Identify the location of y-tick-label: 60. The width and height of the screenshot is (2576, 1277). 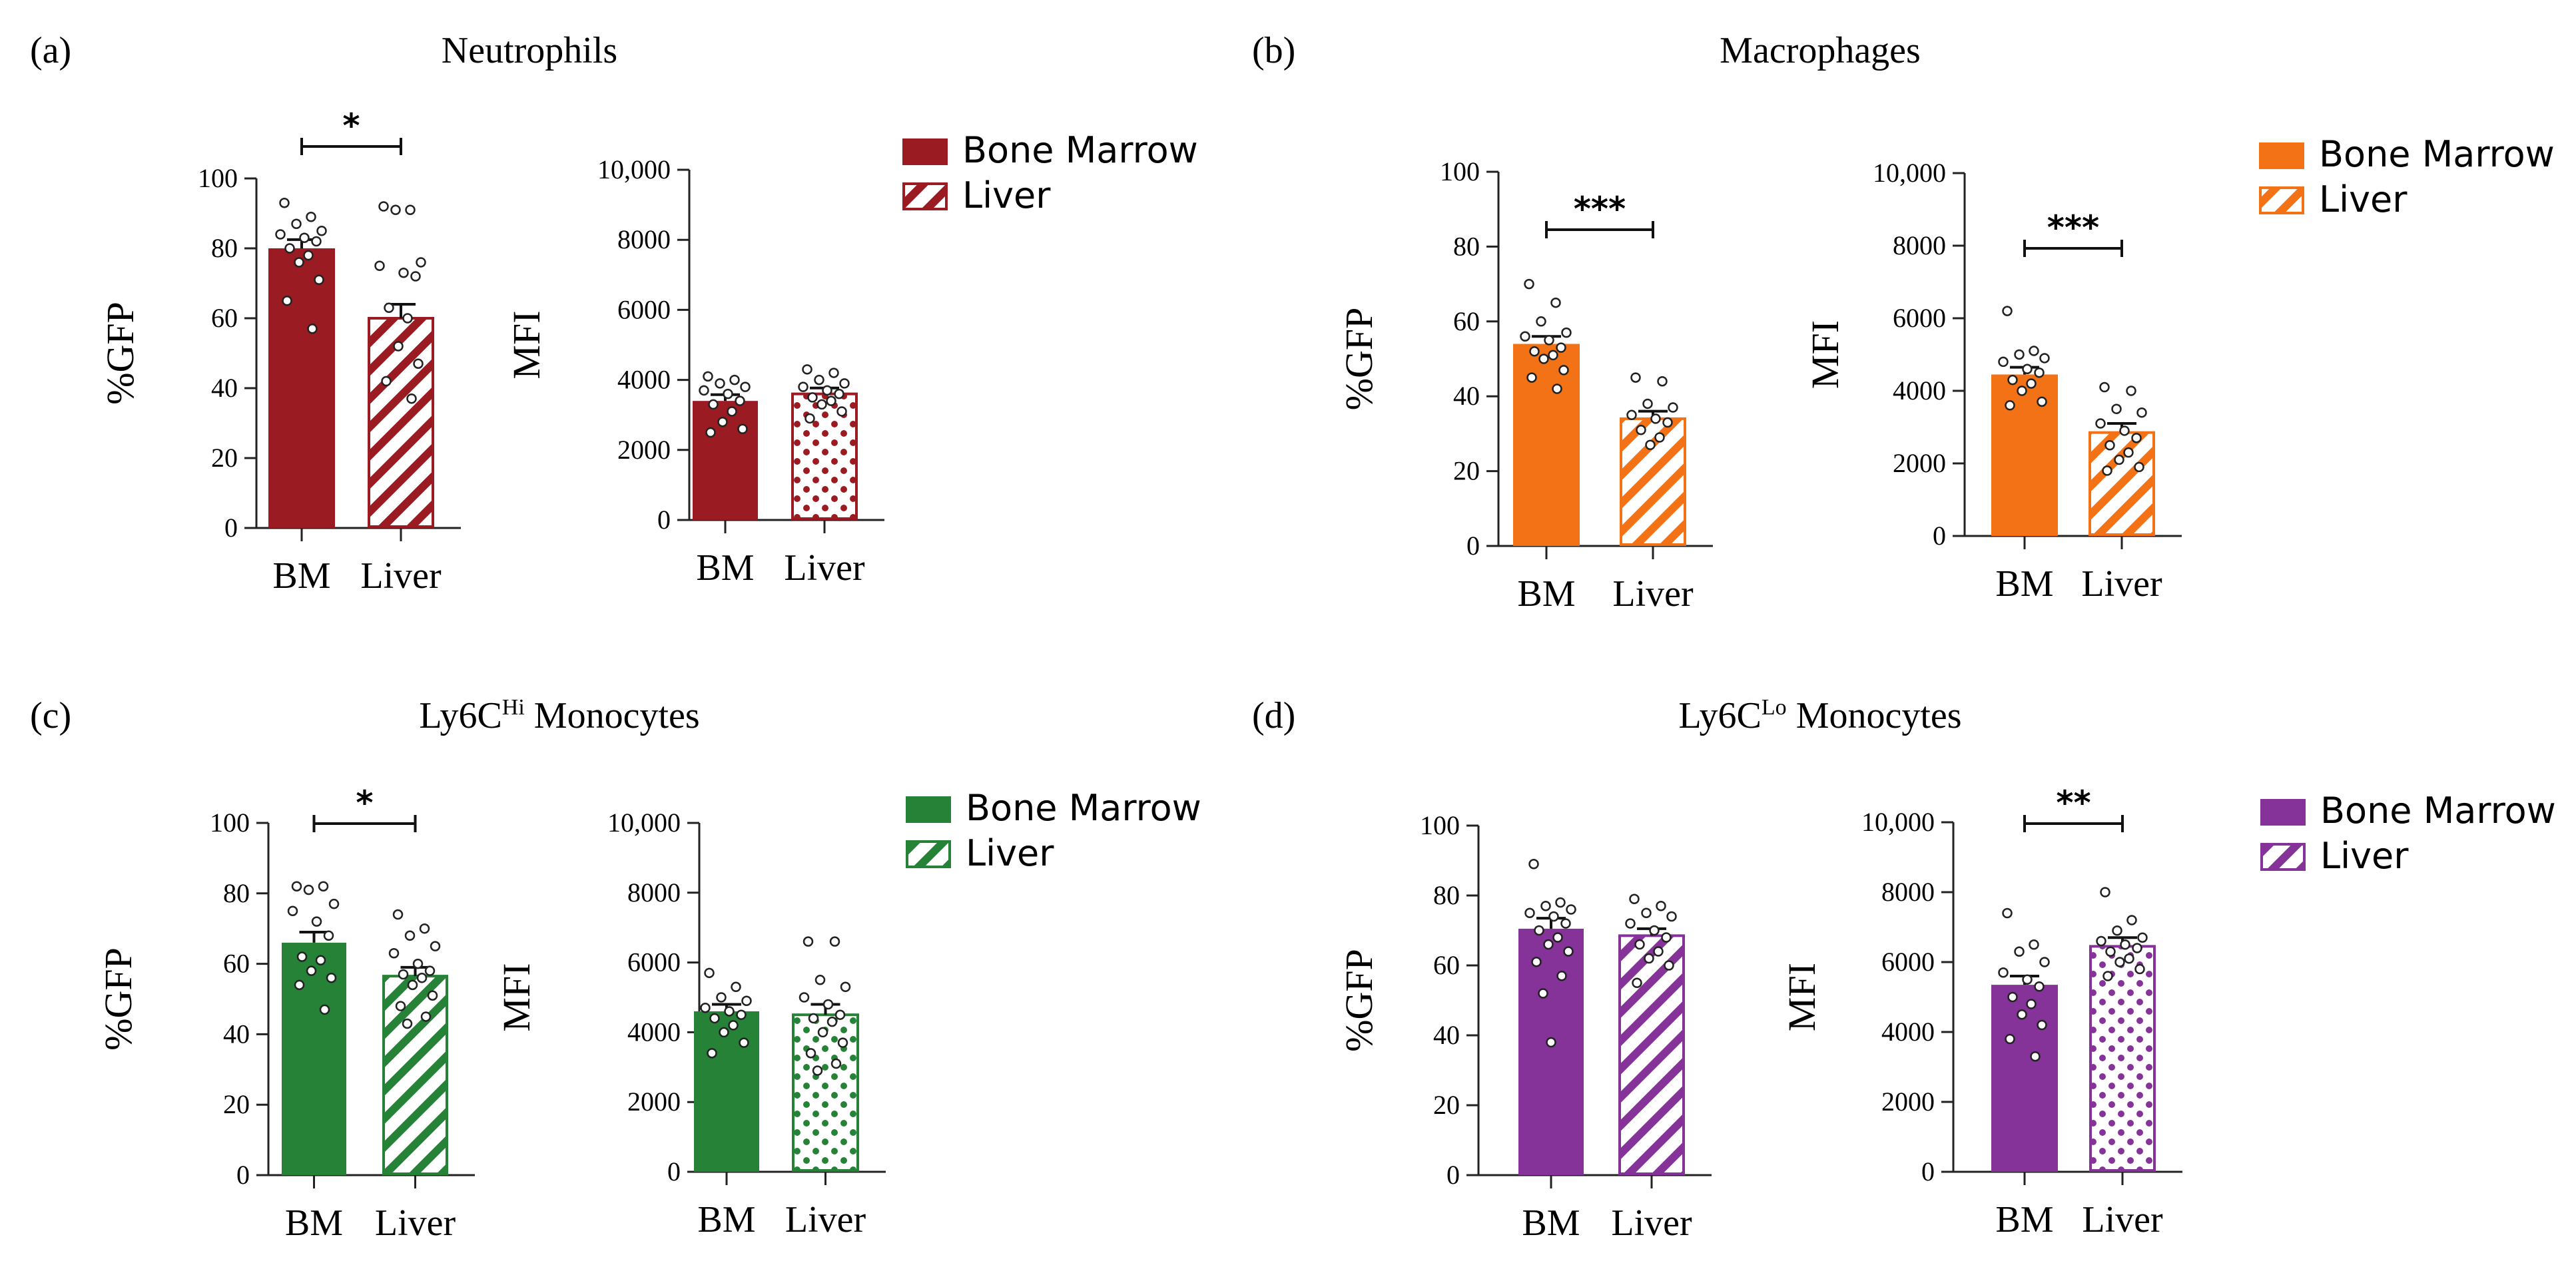
(224, 318).